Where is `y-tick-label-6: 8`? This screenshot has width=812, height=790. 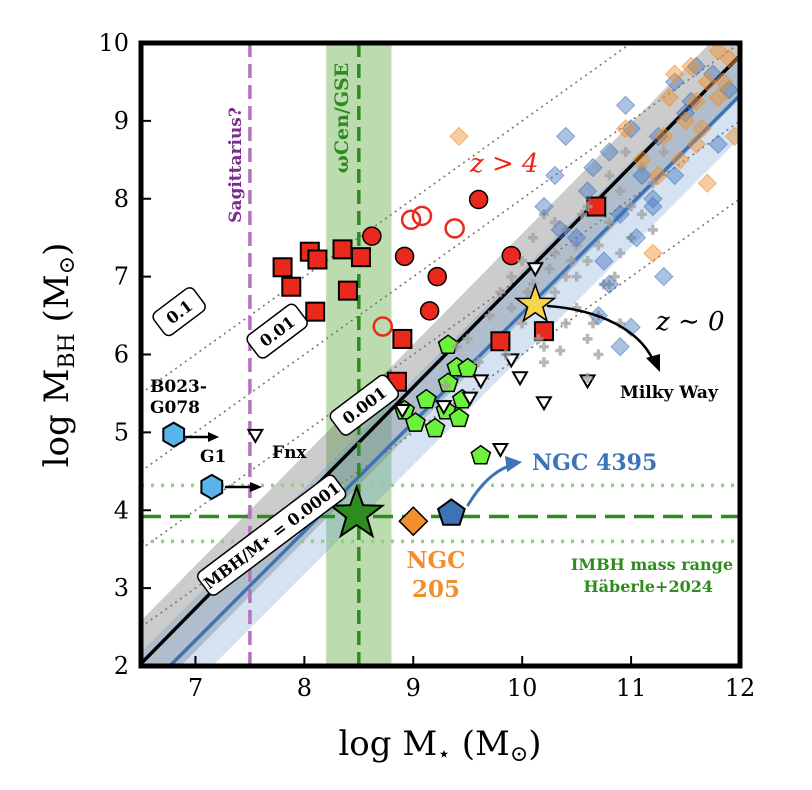
y-tick-label-6: 8 is located at coordinates (121, 199).